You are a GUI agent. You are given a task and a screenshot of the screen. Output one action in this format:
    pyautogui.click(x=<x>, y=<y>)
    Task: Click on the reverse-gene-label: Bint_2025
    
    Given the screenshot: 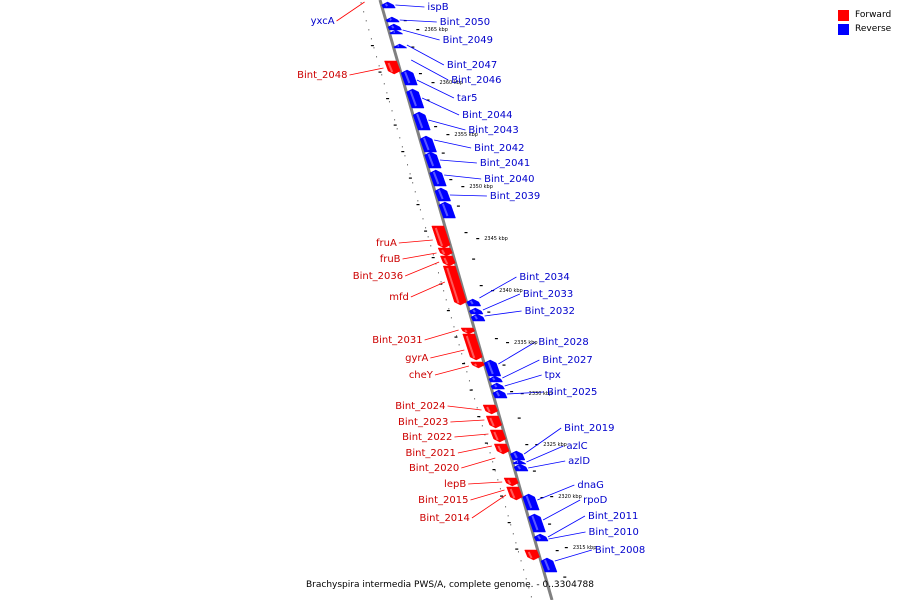 What is the action you would take?
    pyautogui.click(x=572, y=392)
    